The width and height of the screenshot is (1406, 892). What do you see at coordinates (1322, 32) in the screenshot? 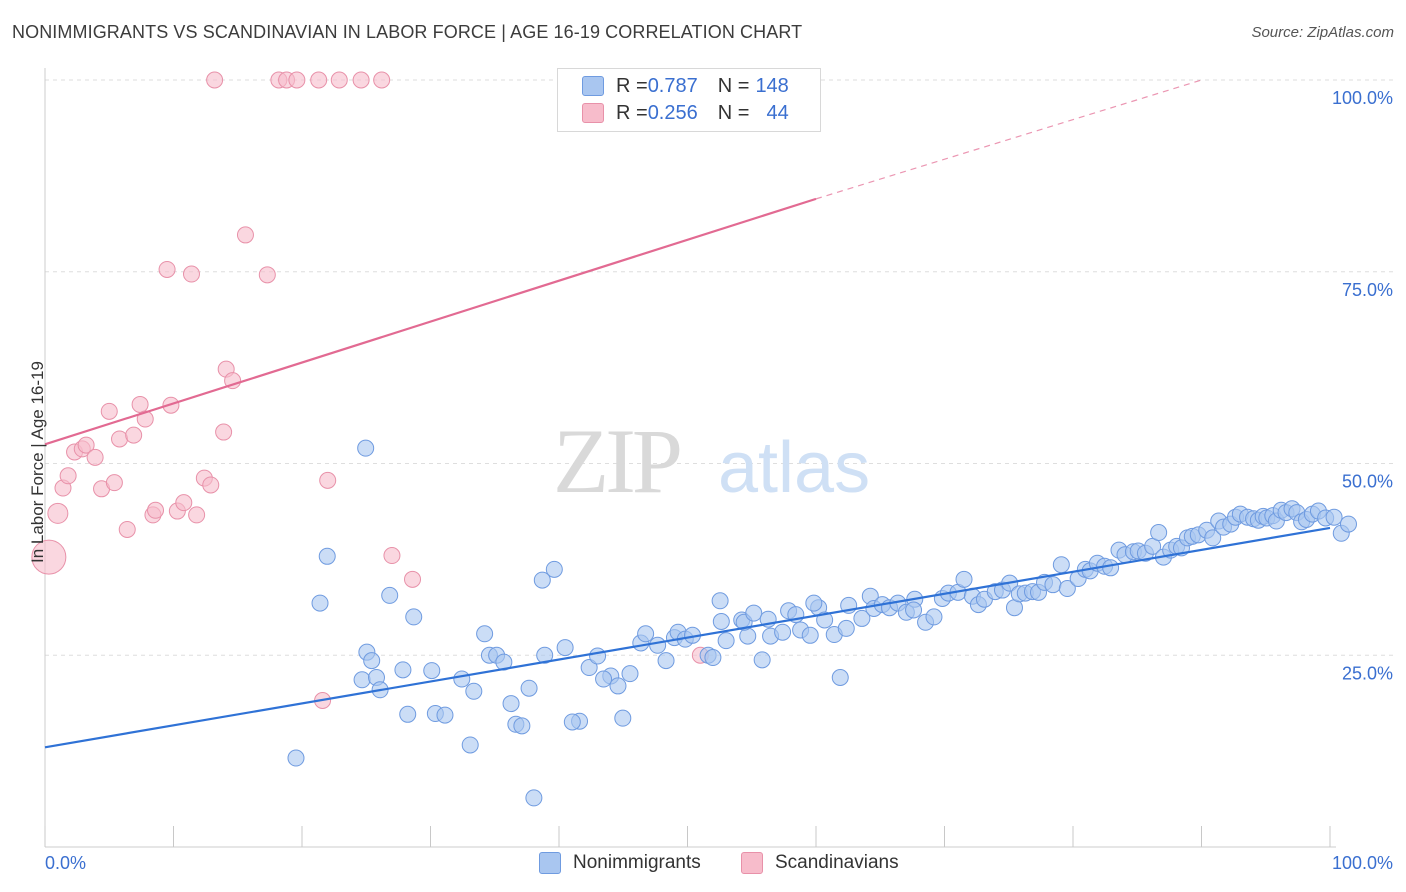
I see `source-label: Source: ZipAtlas.com` at bounding box center [1322, 32].